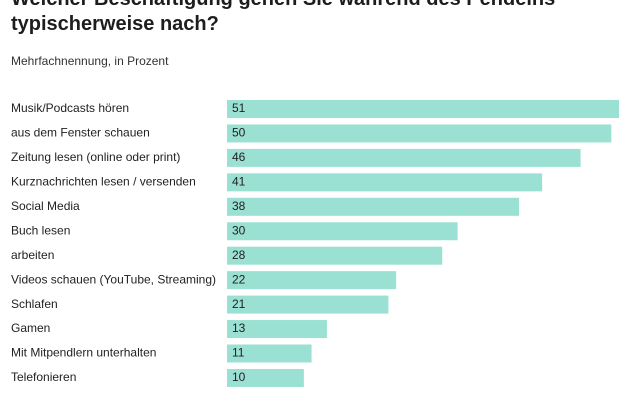 Image resolution: width=630 pixels, height=412 pixels. What do you see at coordinates (43, 377) in the screenshot?
I see `category-label: Telefonieren` at bounding box center [43, 377].